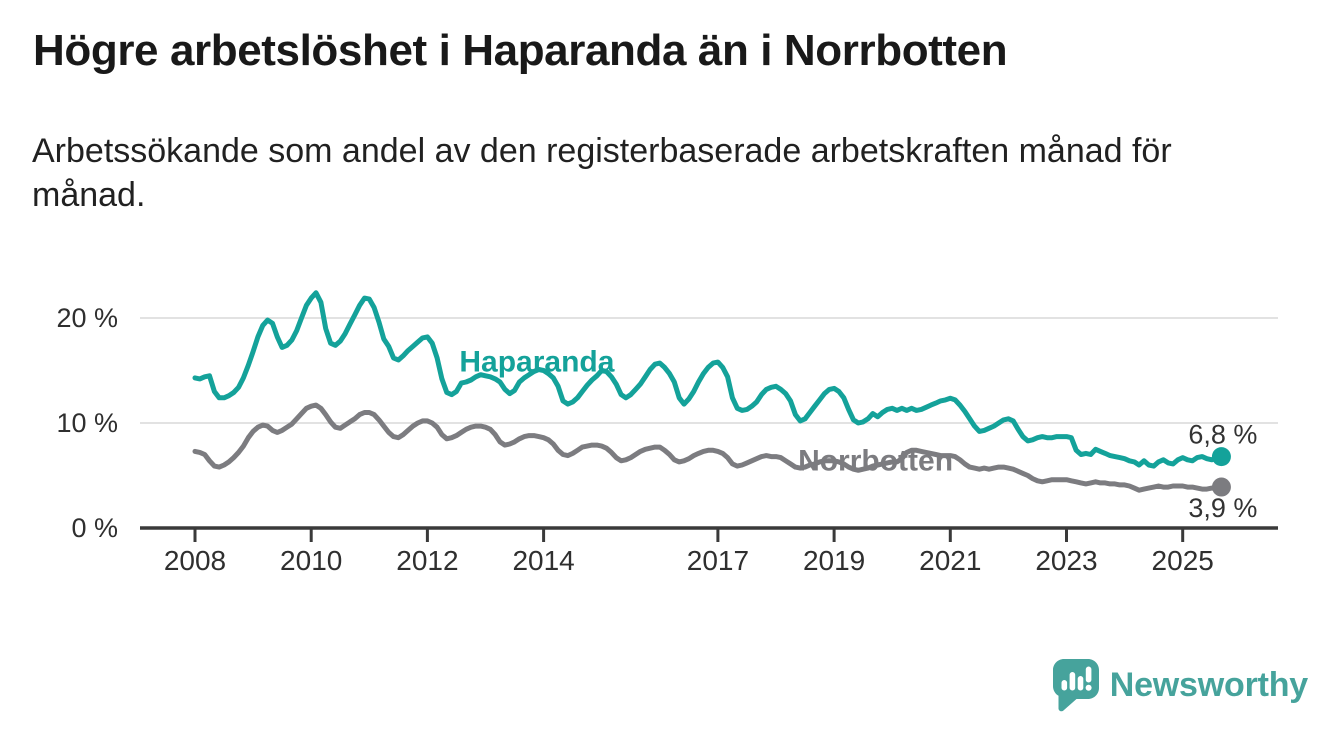 Image resolution: width=1340 pixels, height=734 pixels. I want to click on norrbotten-end-dot, so click(1221, 487).